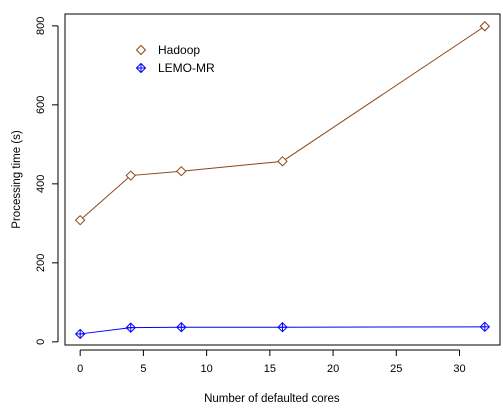  I want to click on legend-item: LEMO-MR, so click(175, 68).